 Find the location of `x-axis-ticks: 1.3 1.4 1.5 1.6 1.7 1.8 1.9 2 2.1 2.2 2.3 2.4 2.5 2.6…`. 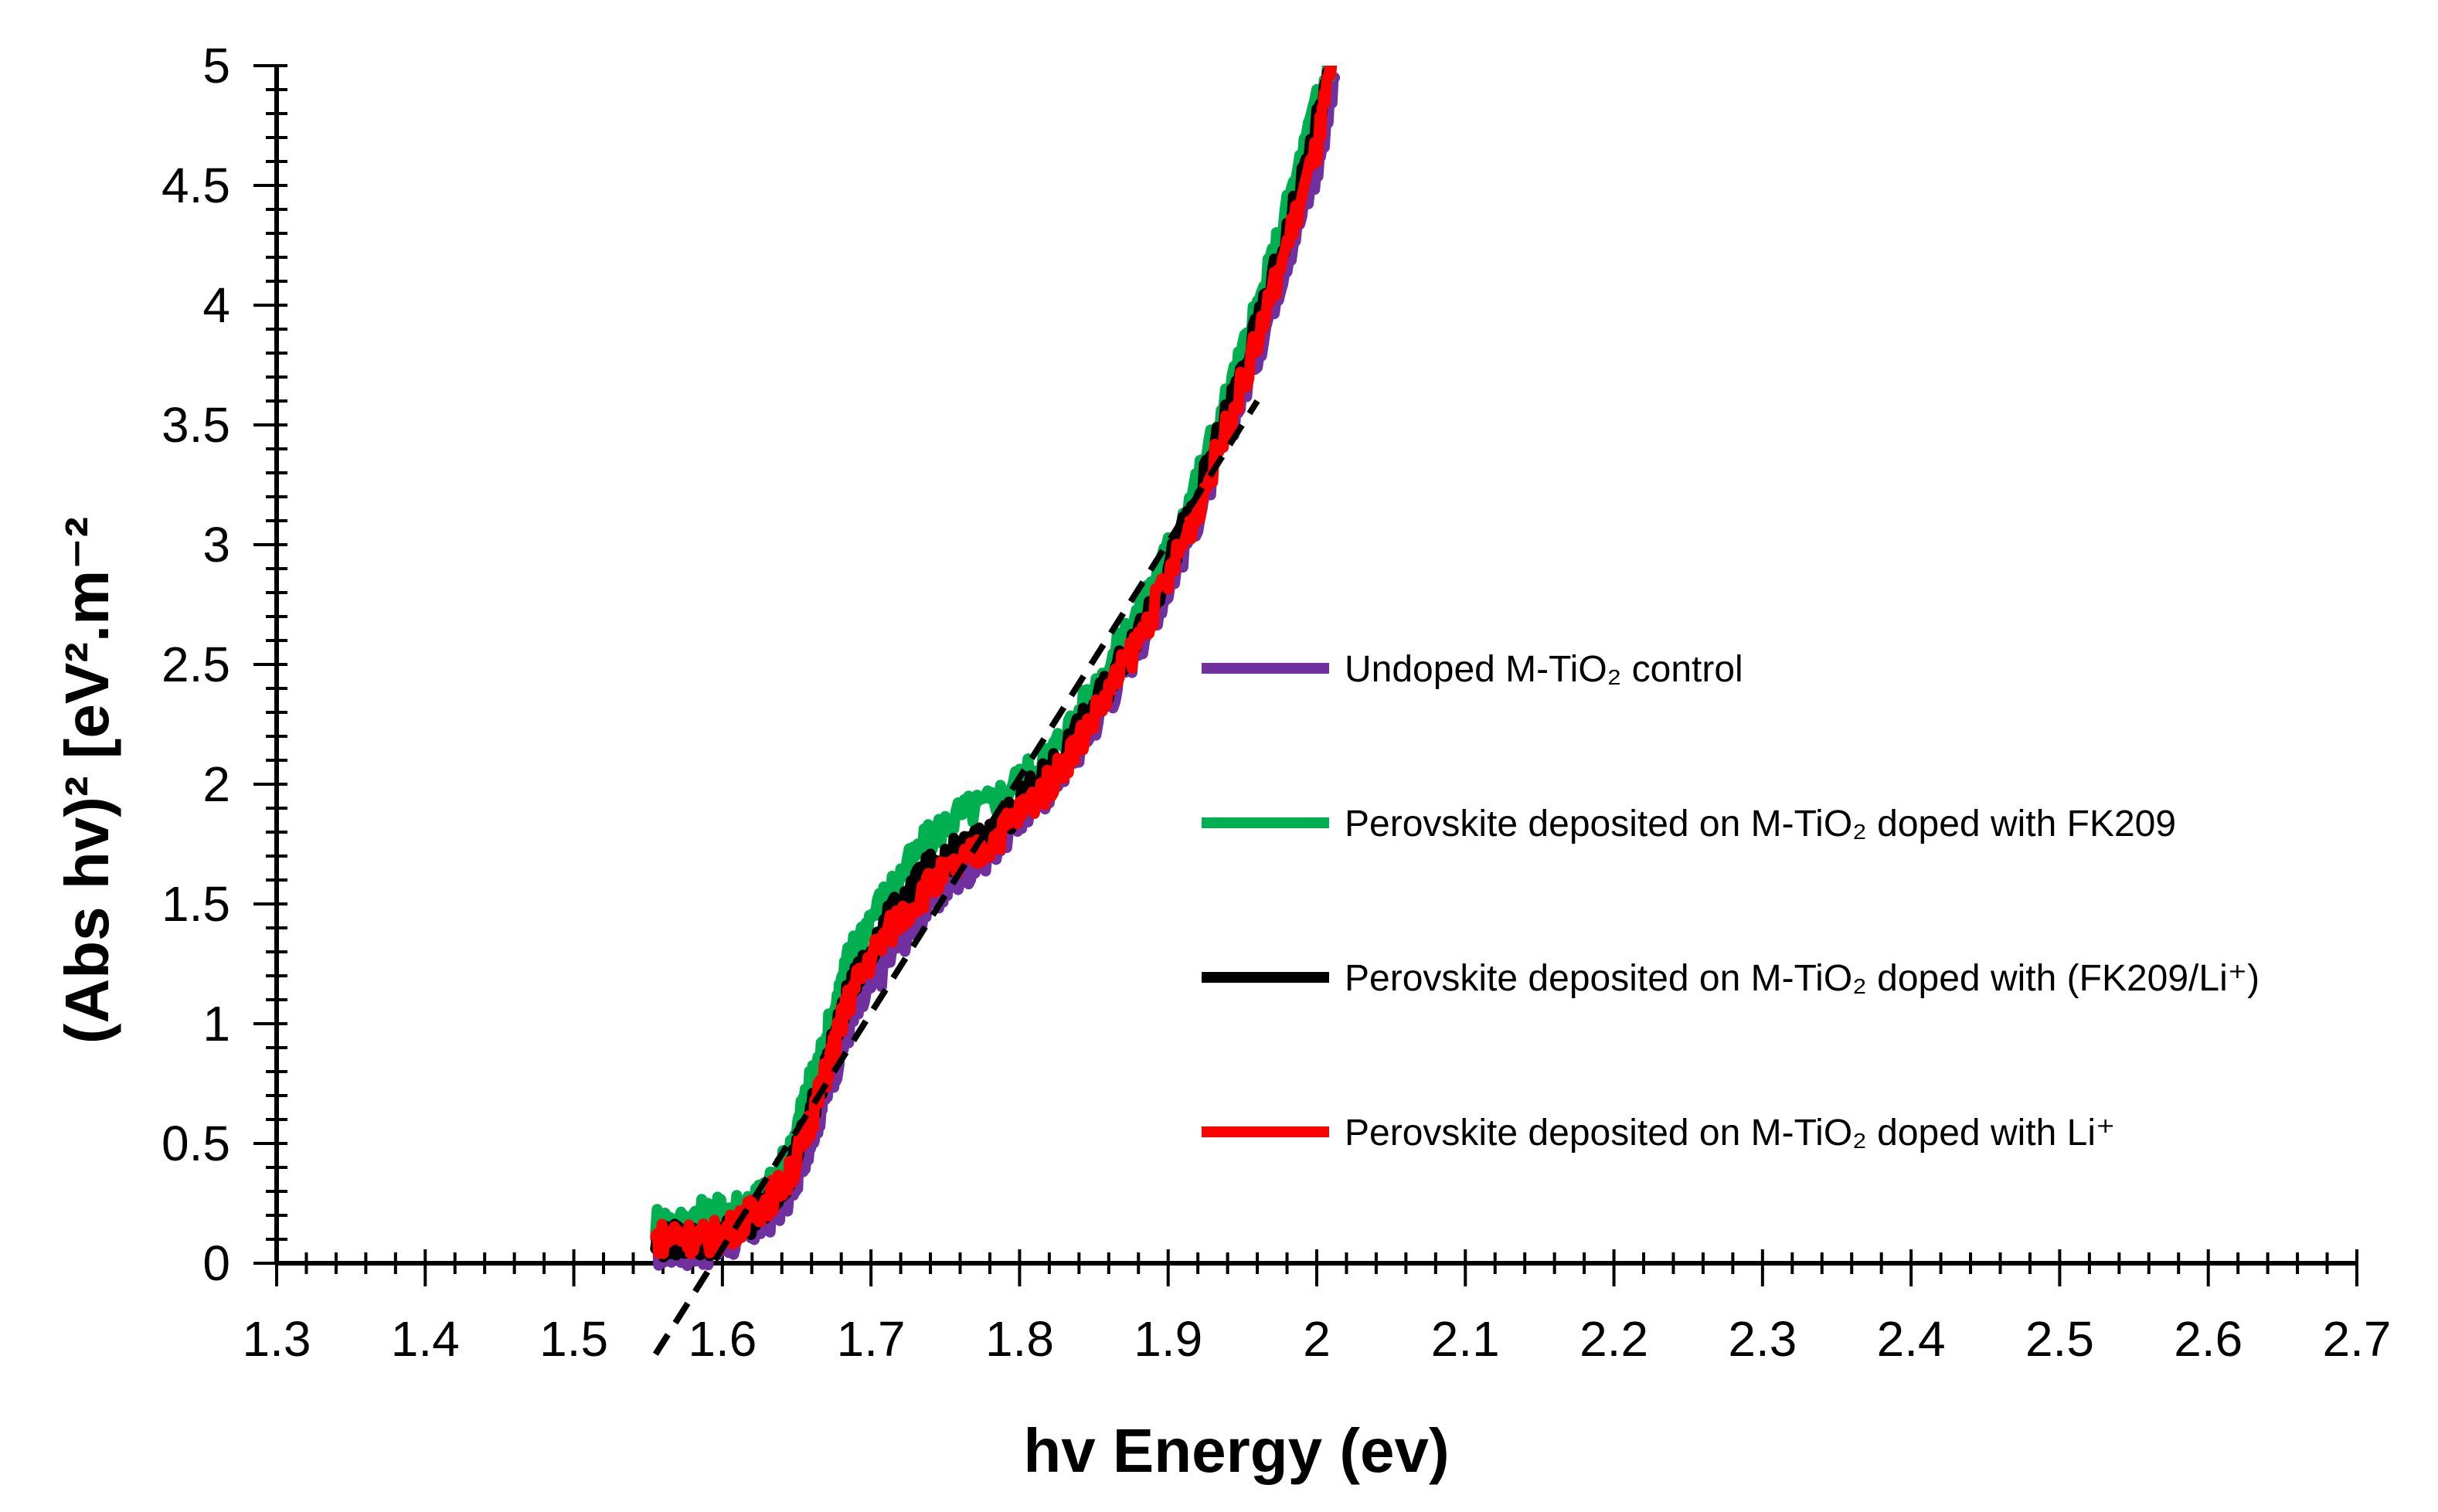

x-axis-ticks: 1.3 1.4 1.5 1.6 1.7 1.8 1.9 2 2.1 2.2 2.3 2.4 2.5 2.6… is located at coordinates (1317, 1308).